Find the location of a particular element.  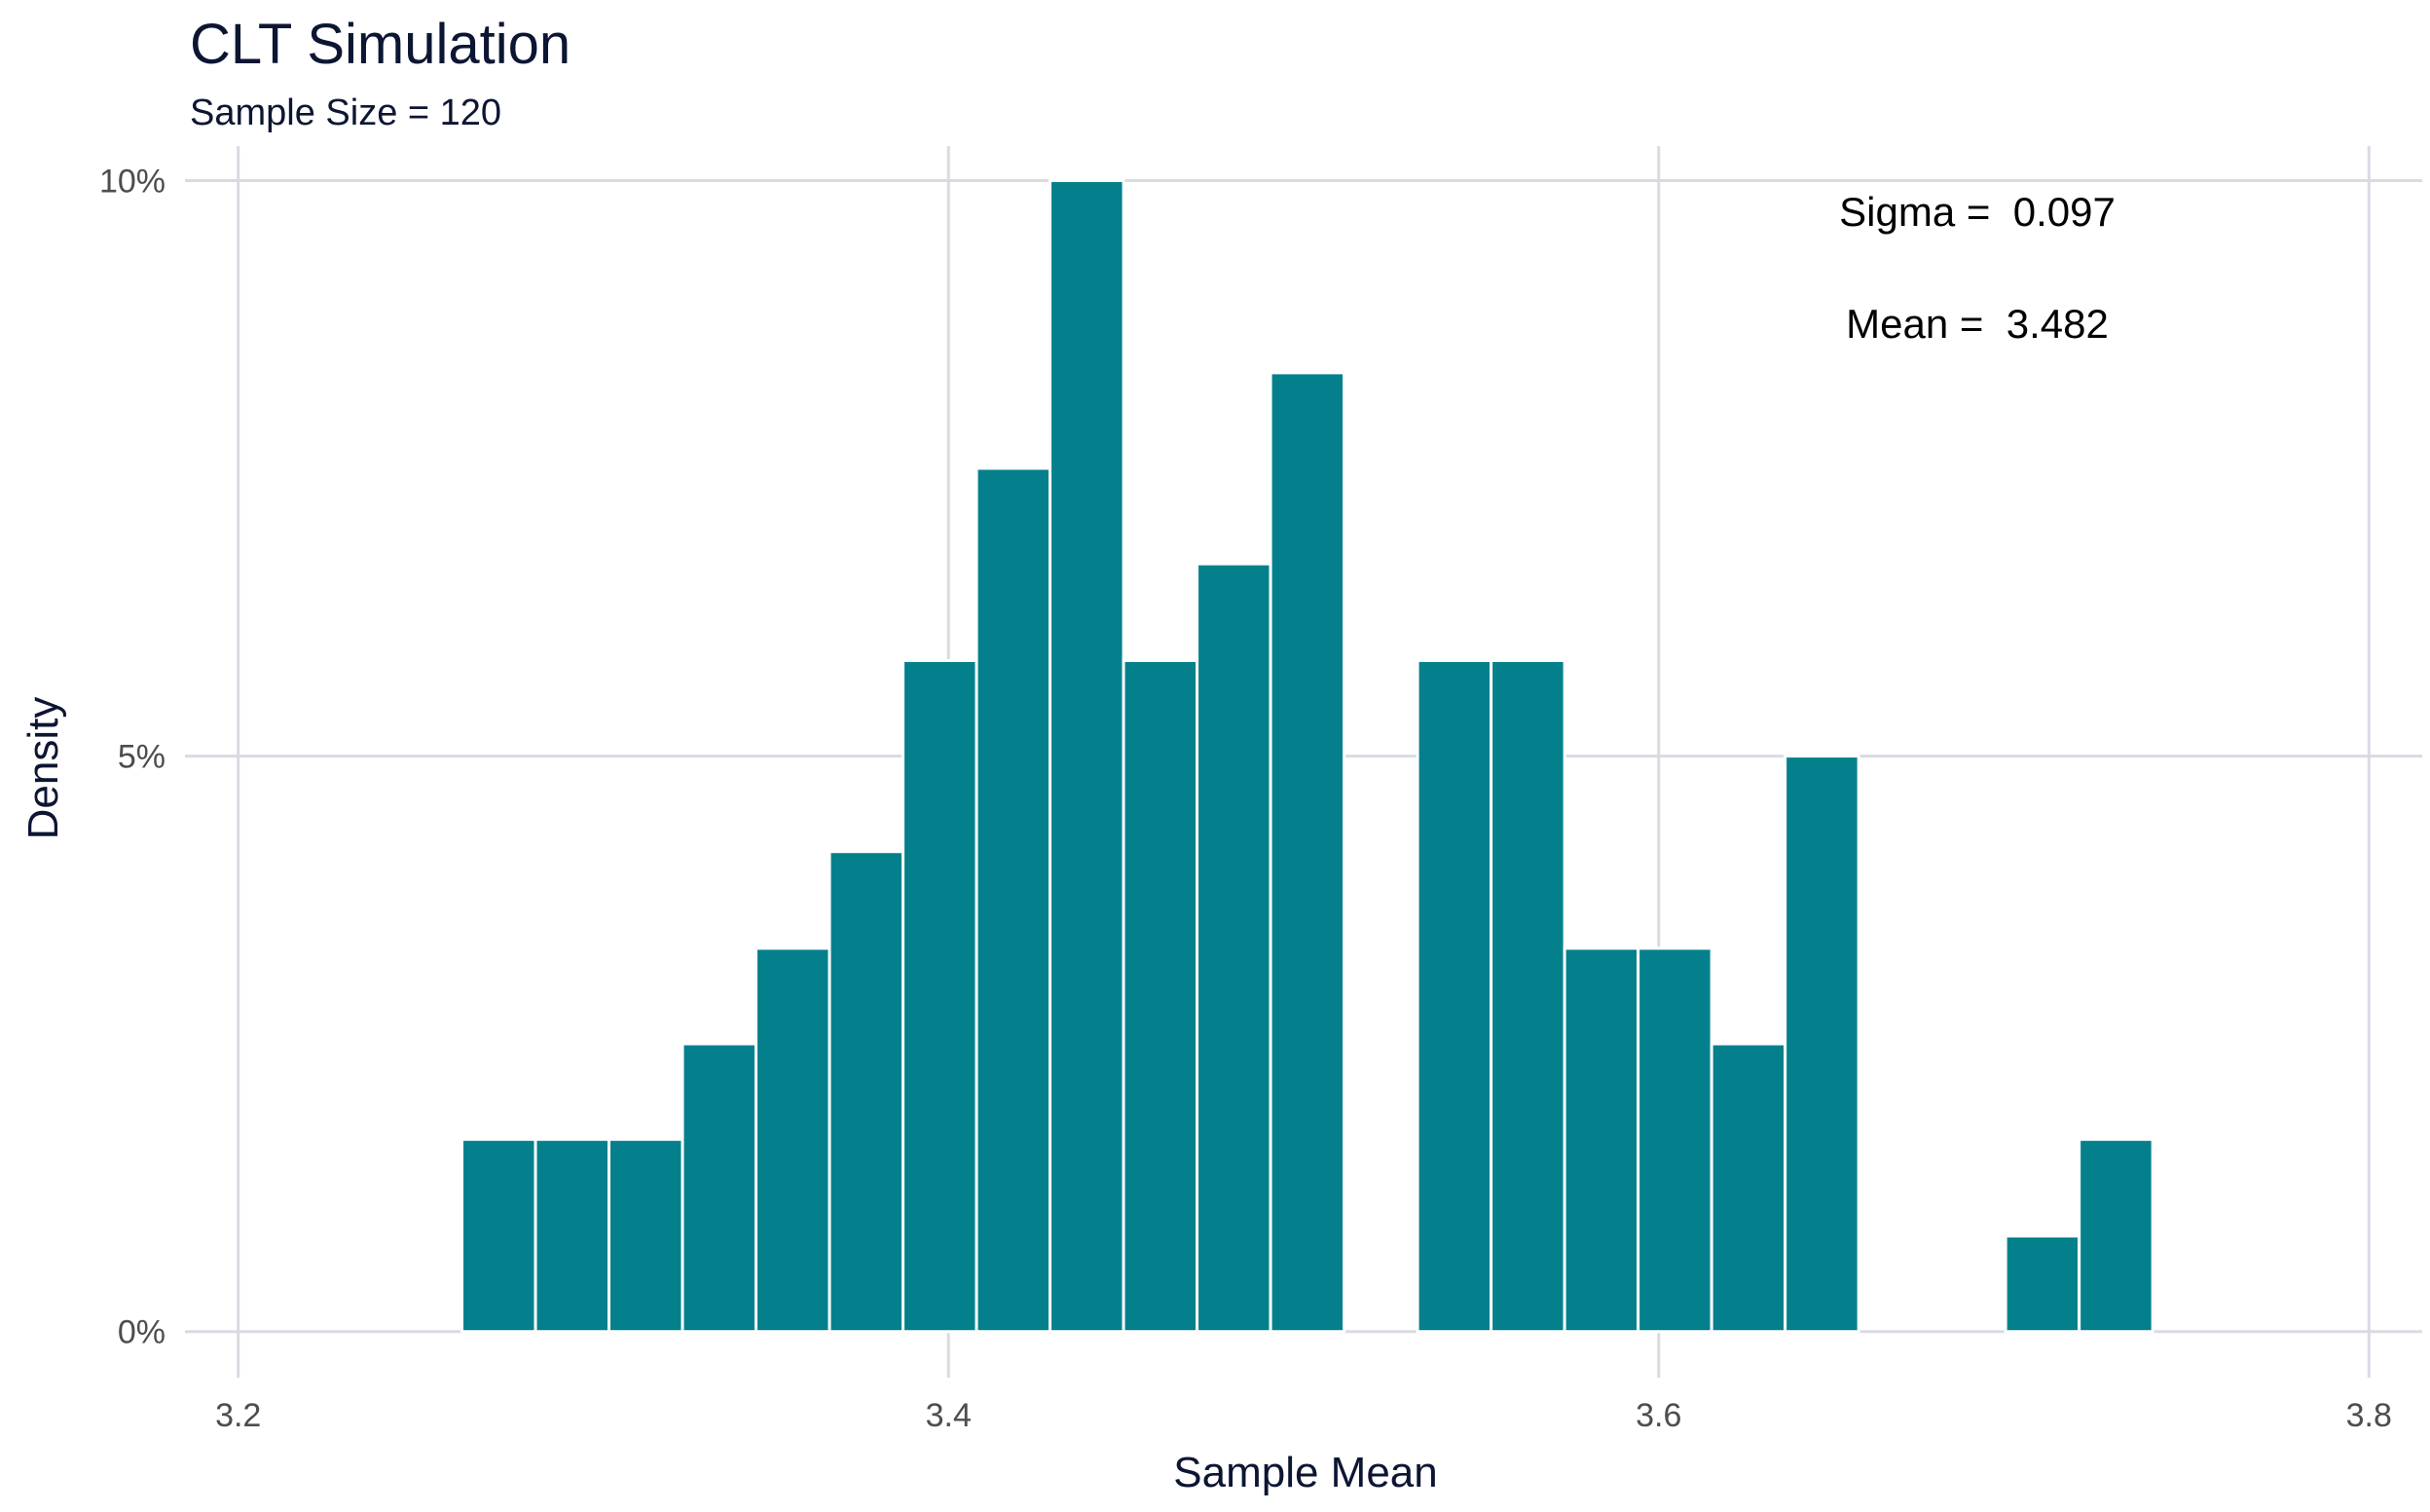

x-axis-ticks: 3.2 3.4 3.6 3.8 is located at coordinates (1303, 1415).